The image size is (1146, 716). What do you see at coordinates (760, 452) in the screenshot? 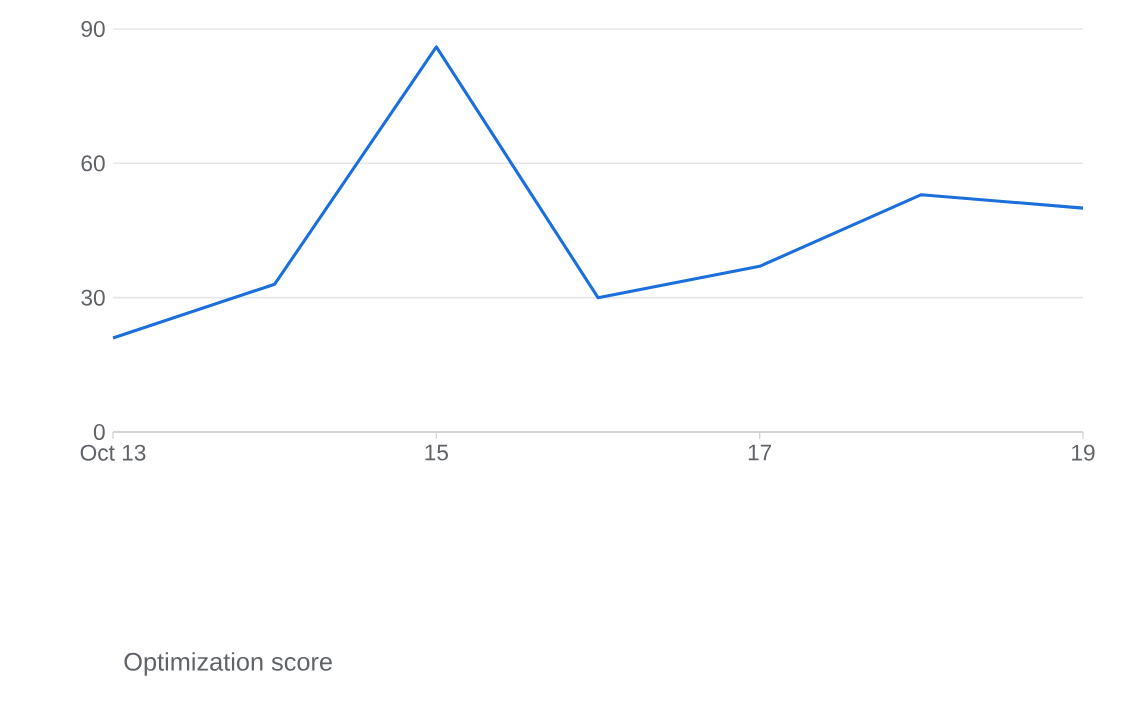
I see `x-tick-label: 17` at bounding box center [760, 452].